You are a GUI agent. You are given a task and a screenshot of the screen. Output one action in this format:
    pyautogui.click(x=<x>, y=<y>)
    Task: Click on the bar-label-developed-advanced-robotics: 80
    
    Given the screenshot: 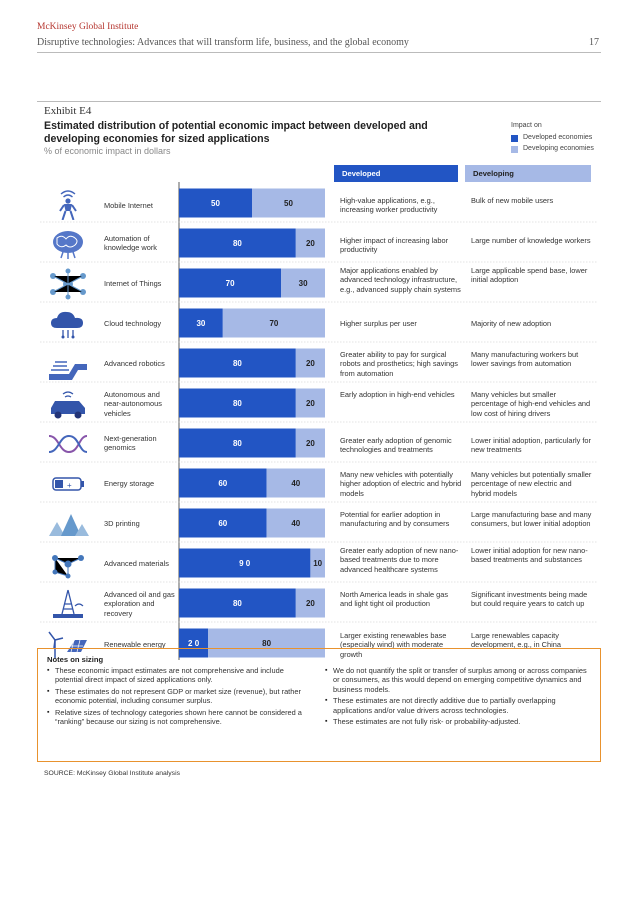 What is the action you would take?
    pyautogui.click(x=237, y=363)
    